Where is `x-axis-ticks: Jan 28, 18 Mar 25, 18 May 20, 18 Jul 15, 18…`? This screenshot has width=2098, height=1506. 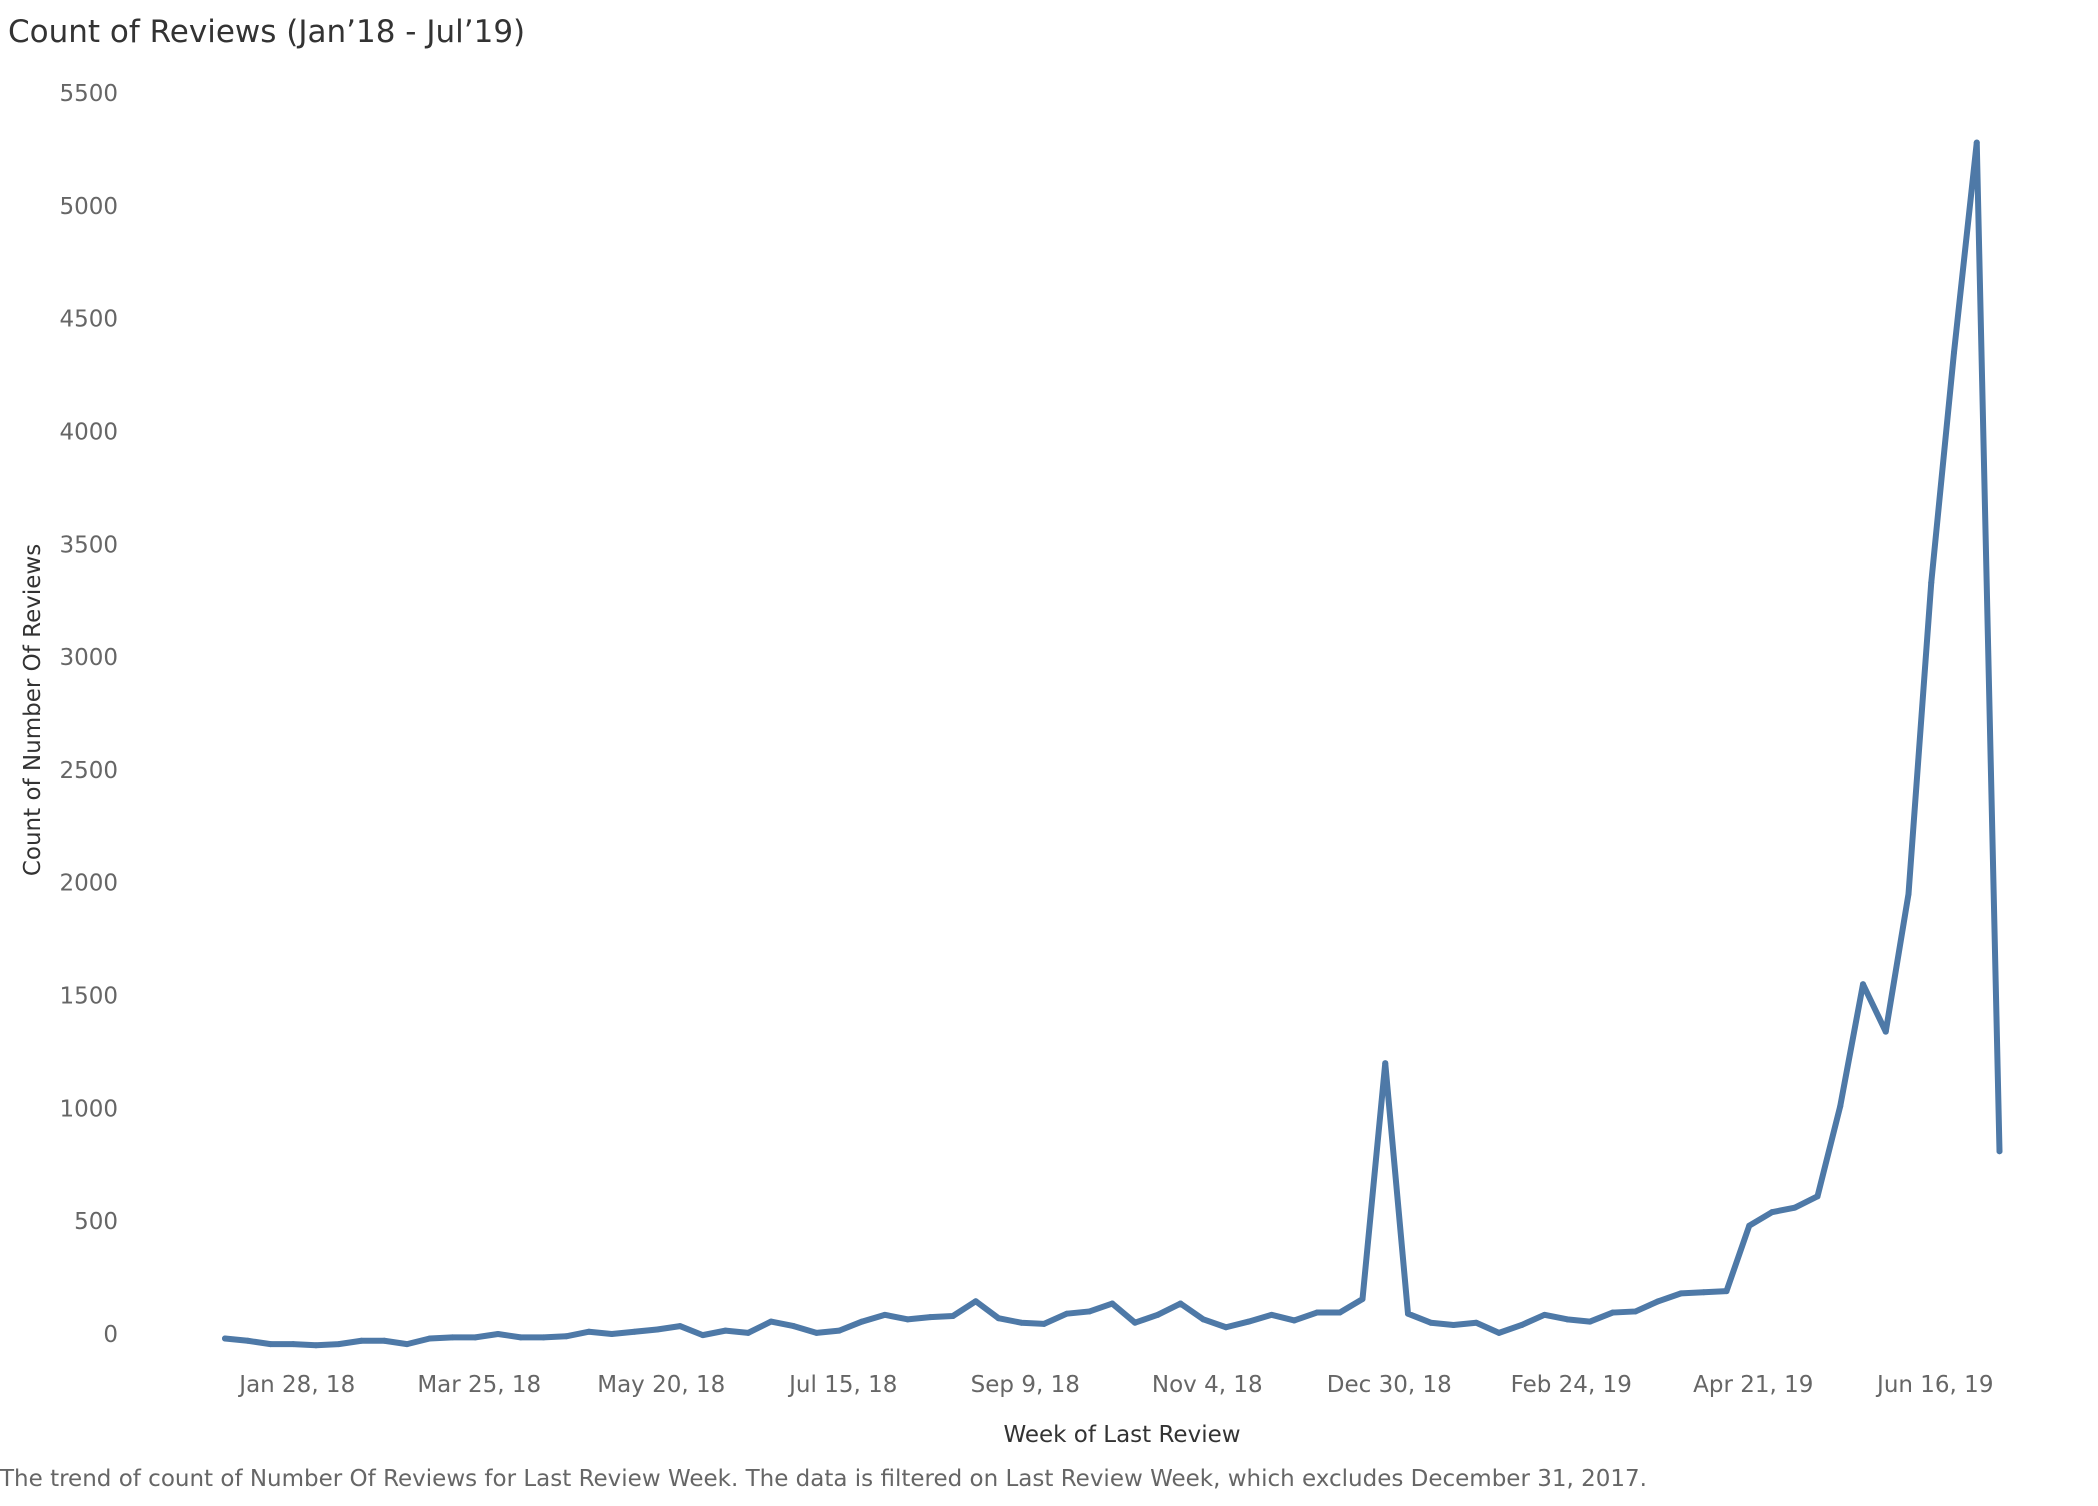 x-axis-ticks: Jan 28, 18 Mar 25, 18 May 20, 18 Jul 15, 18… is located at coordinates (1115, 1385).